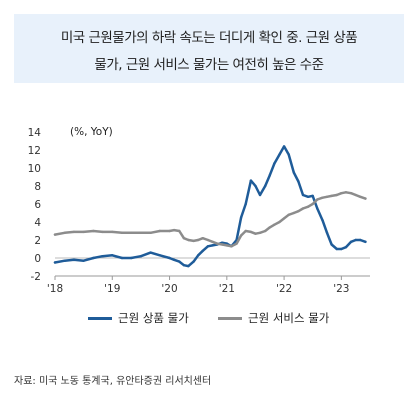 The image size is (418, 402). I want to click on source-note: 자료: 미국 노동 통계국, 유안타증권 리서치센터, so click(113, 381).